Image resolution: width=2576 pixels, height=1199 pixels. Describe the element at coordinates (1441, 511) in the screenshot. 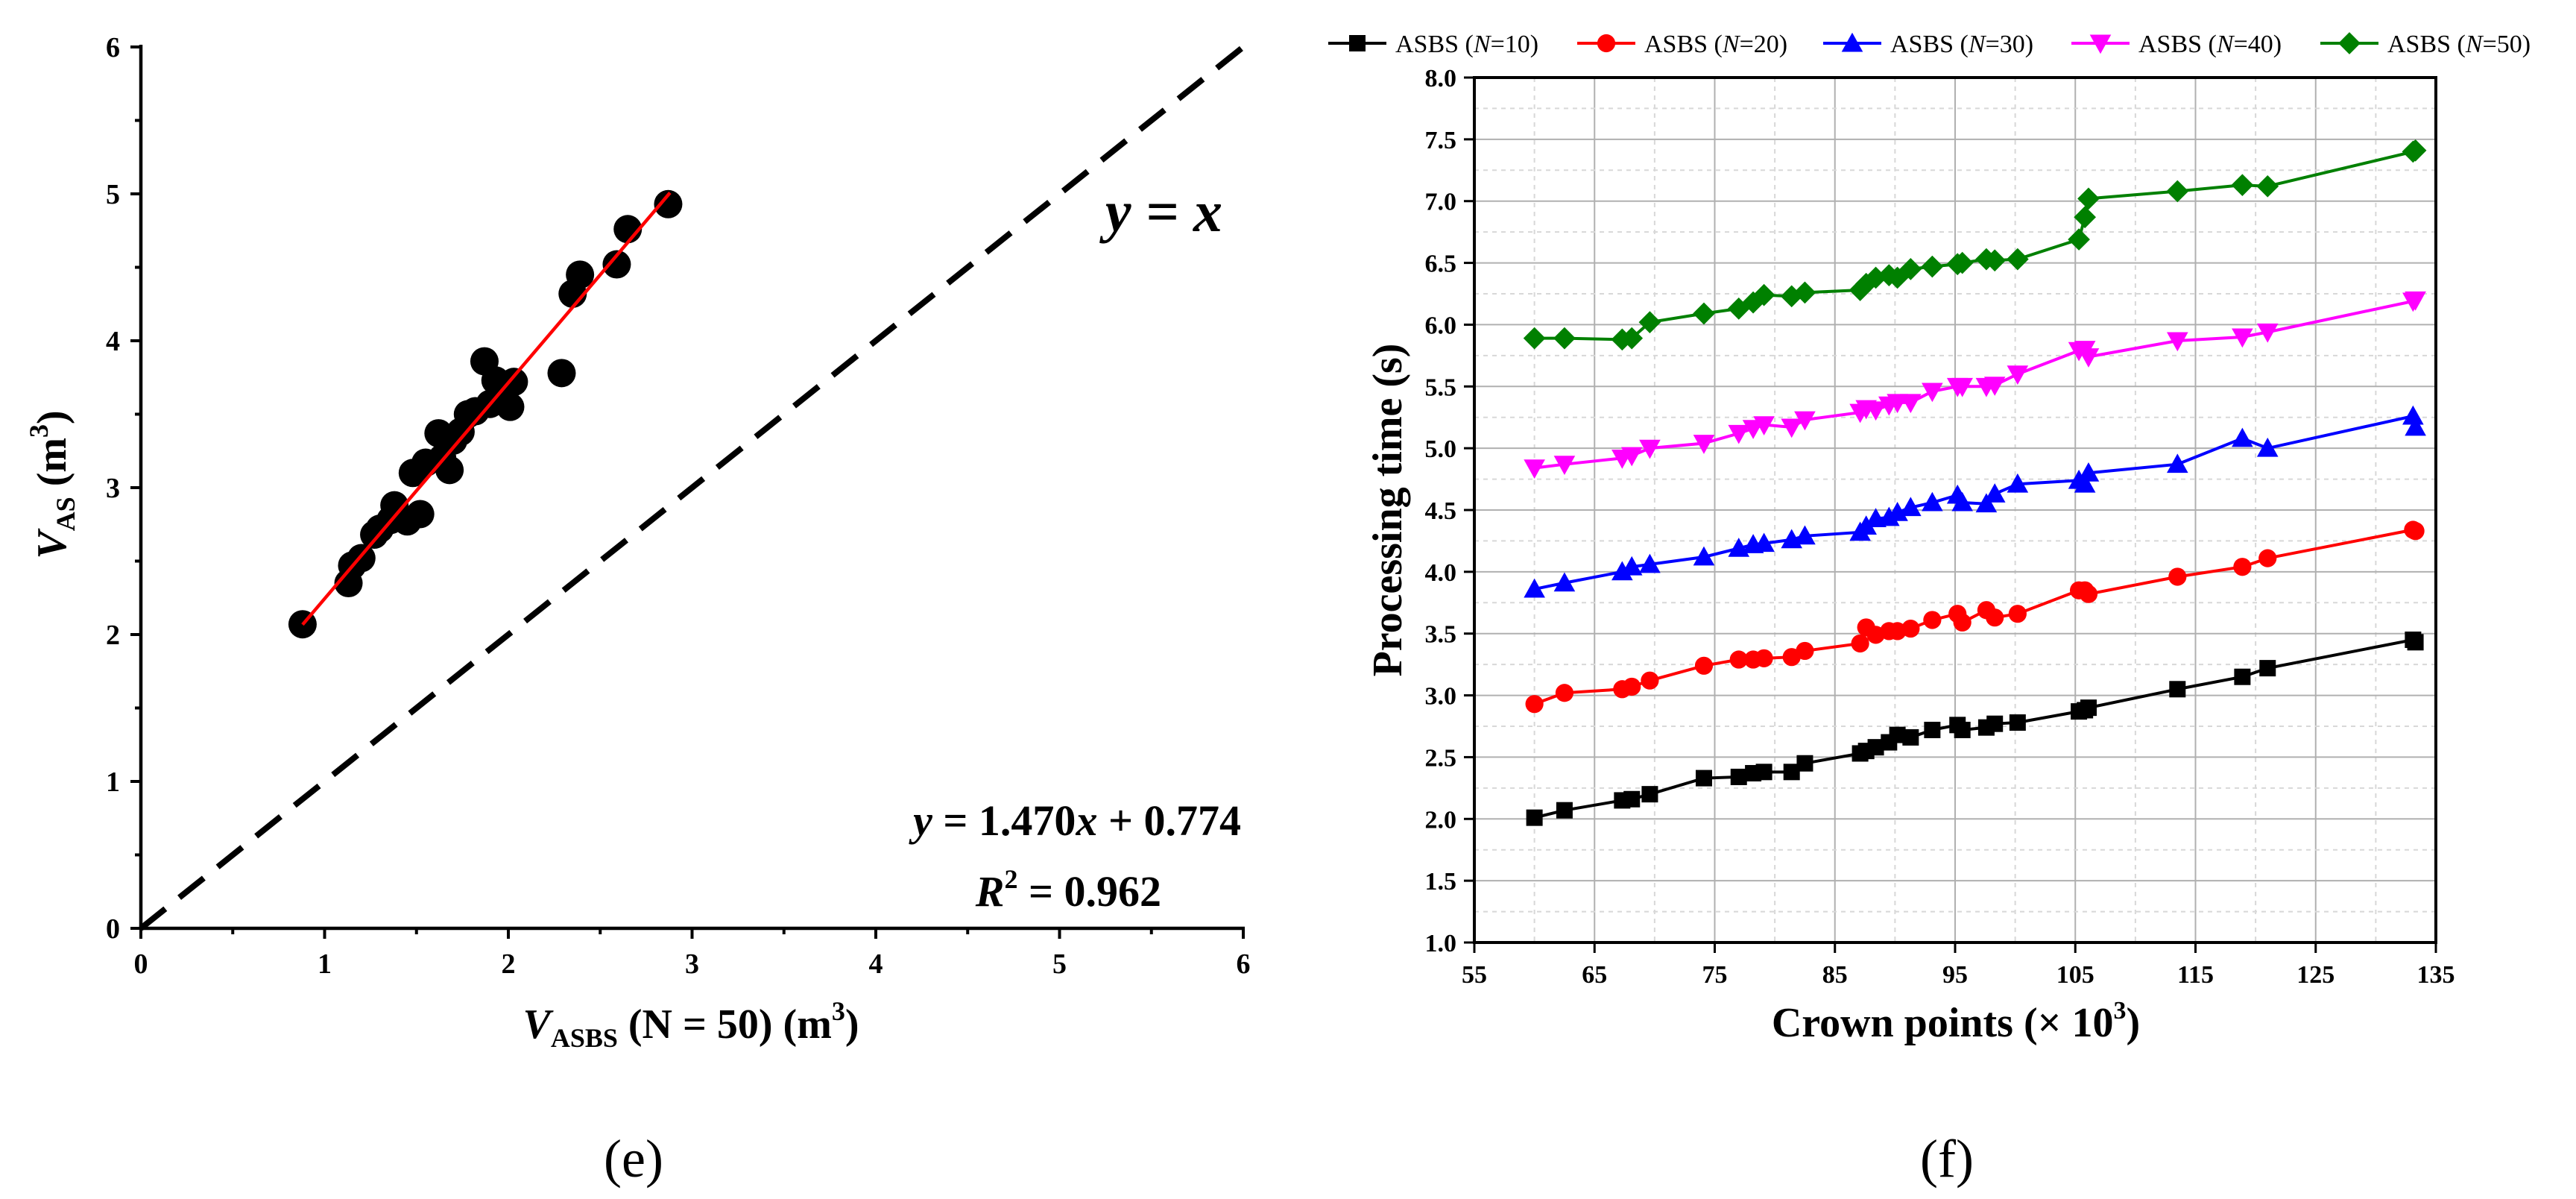

I see `y-tick-label: 4.5` at that location.